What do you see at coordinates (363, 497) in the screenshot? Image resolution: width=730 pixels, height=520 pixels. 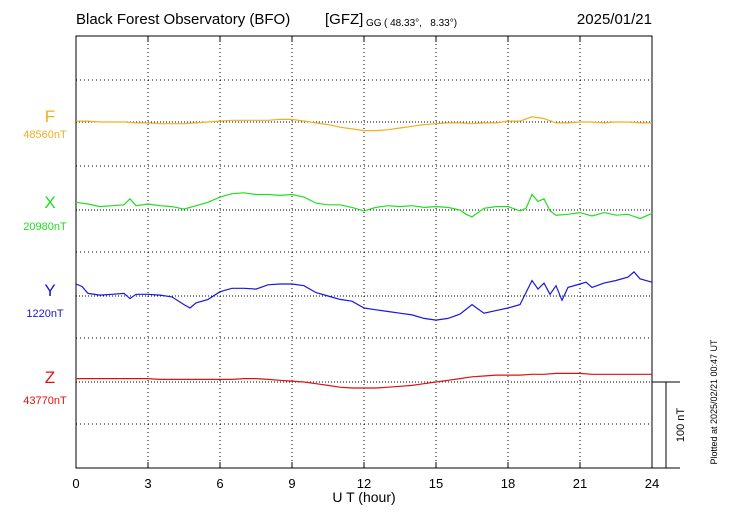 I see `x-axis-label: U T (hour)` at bounding box center [363, 497].